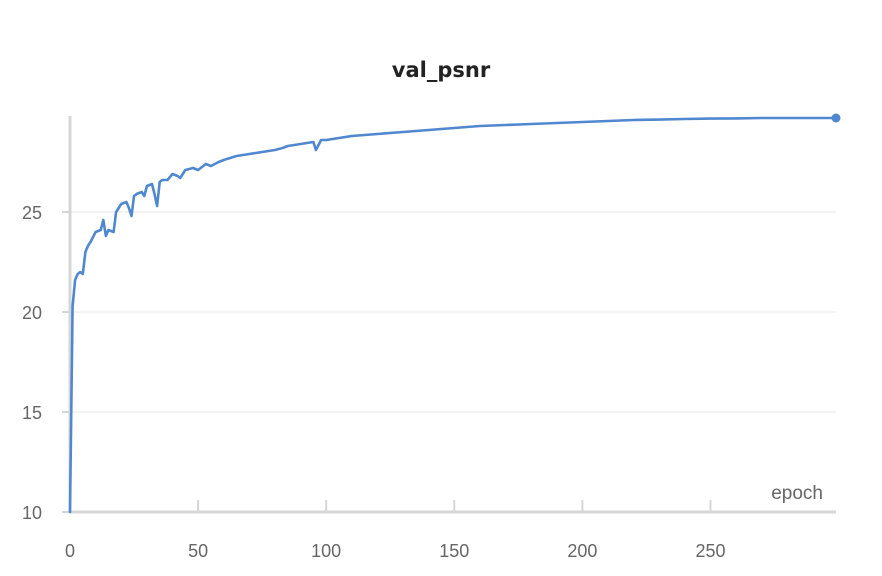  Describe the element at coordinates (32, 313) in the screenshot. I see `y-tick-label: 20` at that location.